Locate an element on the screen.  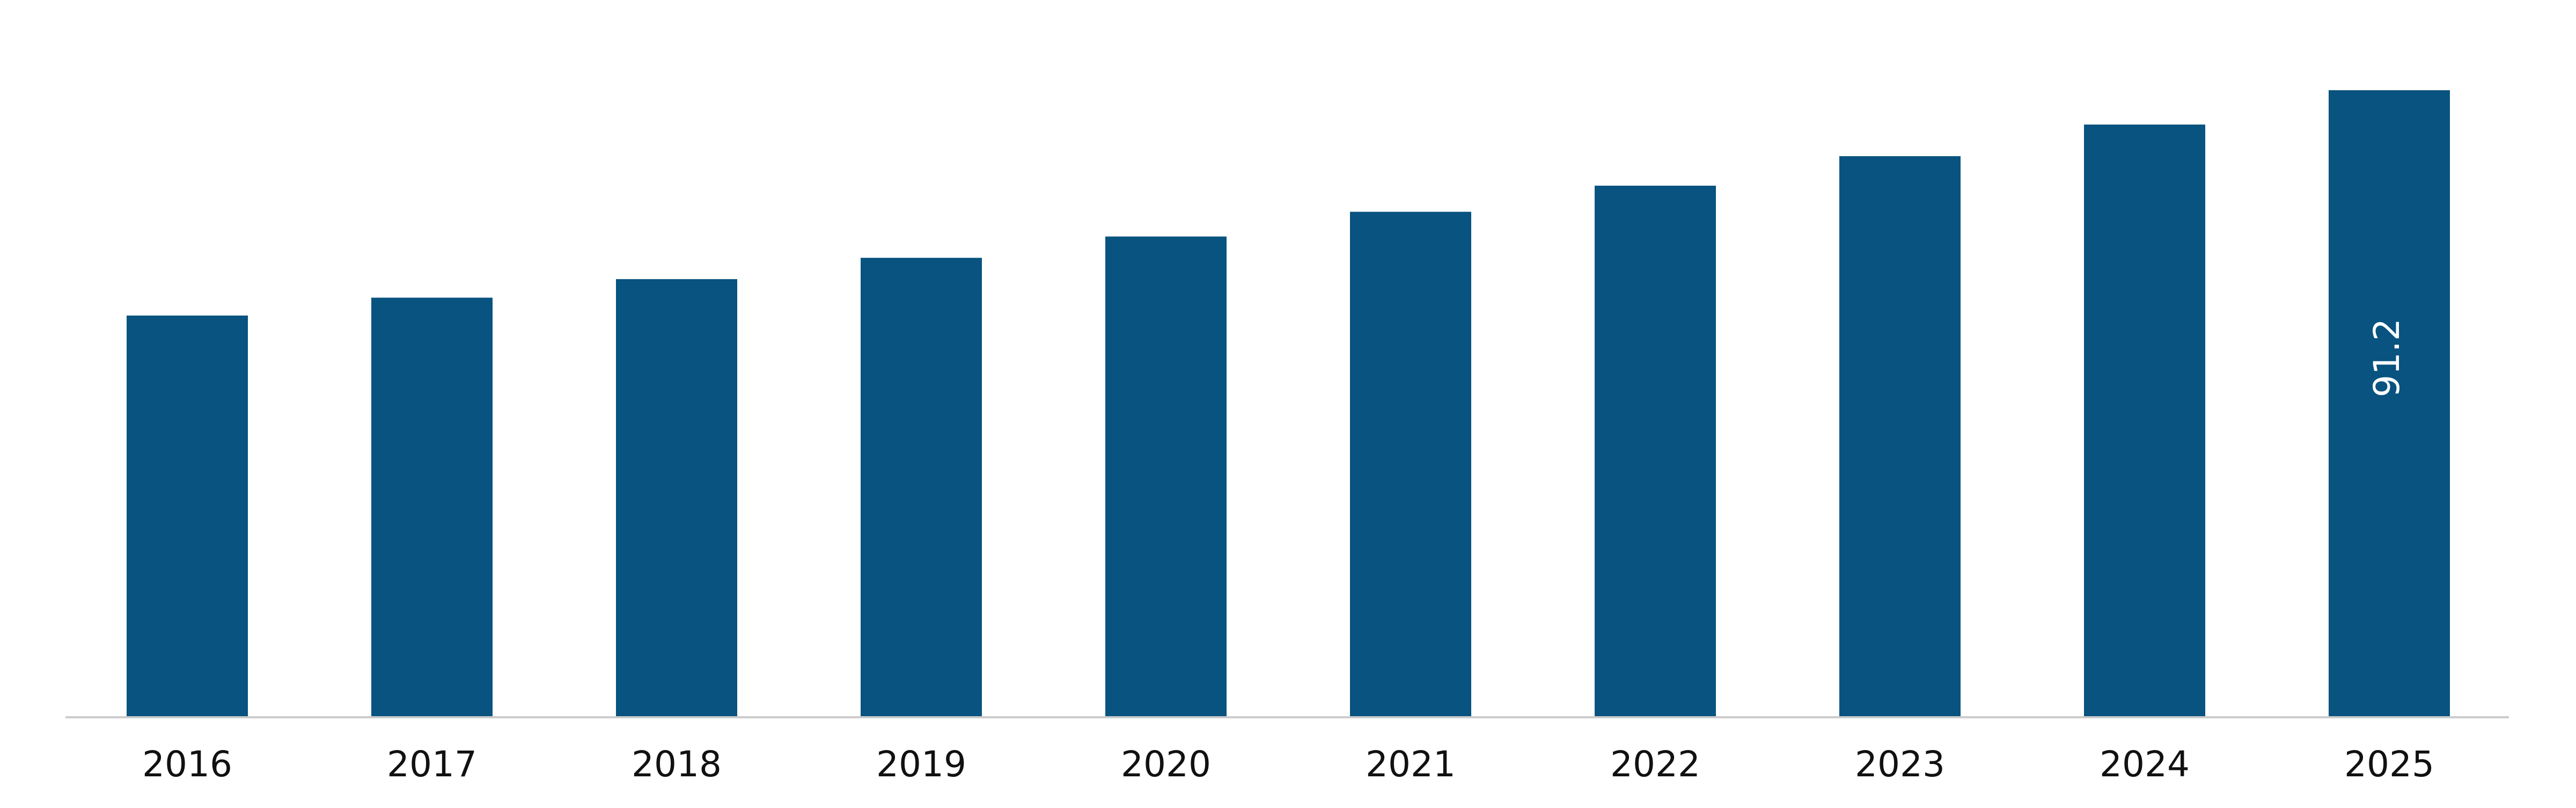
x-tick-label: 2017 is located at coordinates (432, 764).